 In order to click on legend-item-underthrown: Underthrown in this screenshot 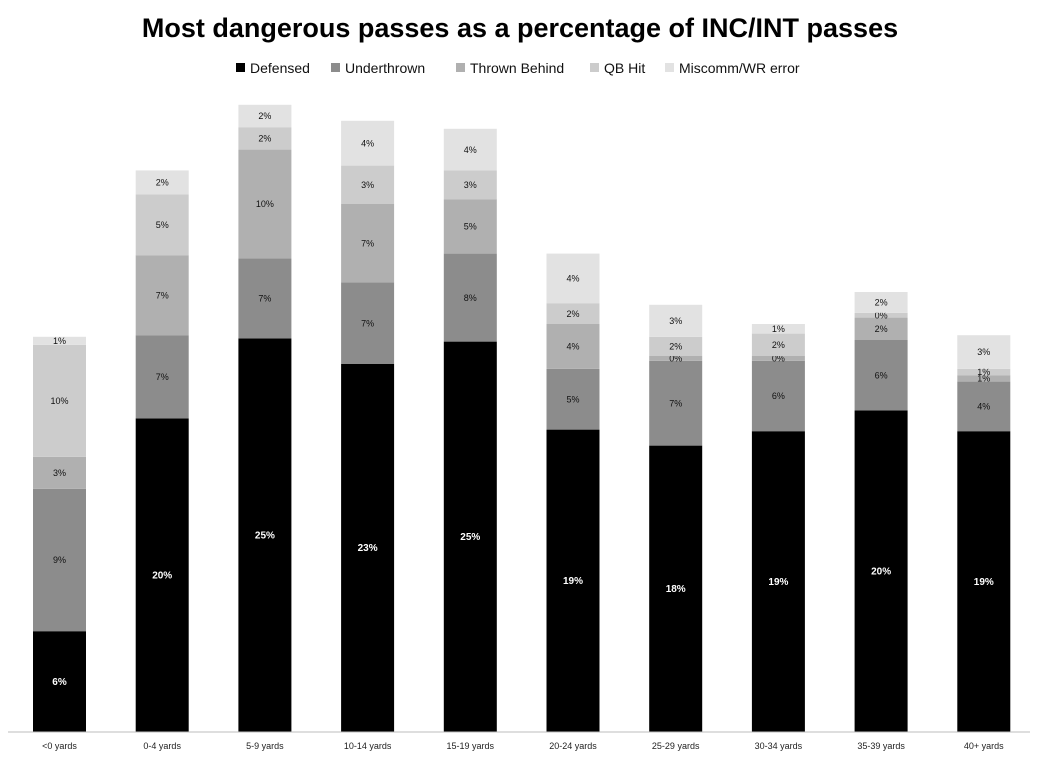, I will do `click(378, 68)`.